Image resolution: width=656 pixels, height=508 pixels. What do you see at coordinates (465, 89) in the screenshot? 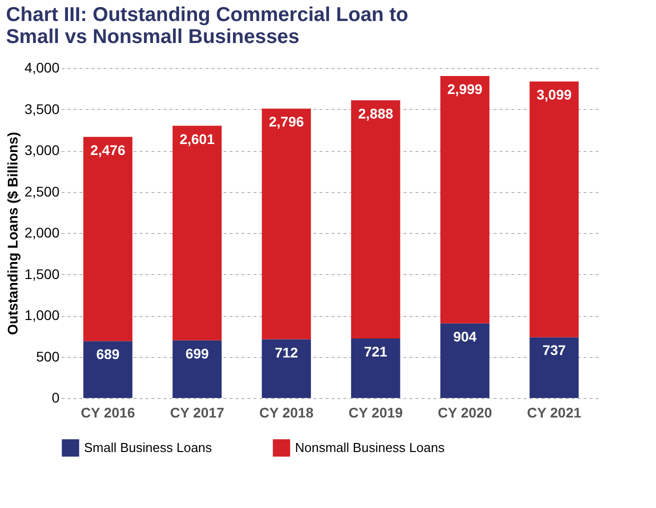
I see `data-label: 2,999` at bounding box center [465, 89].